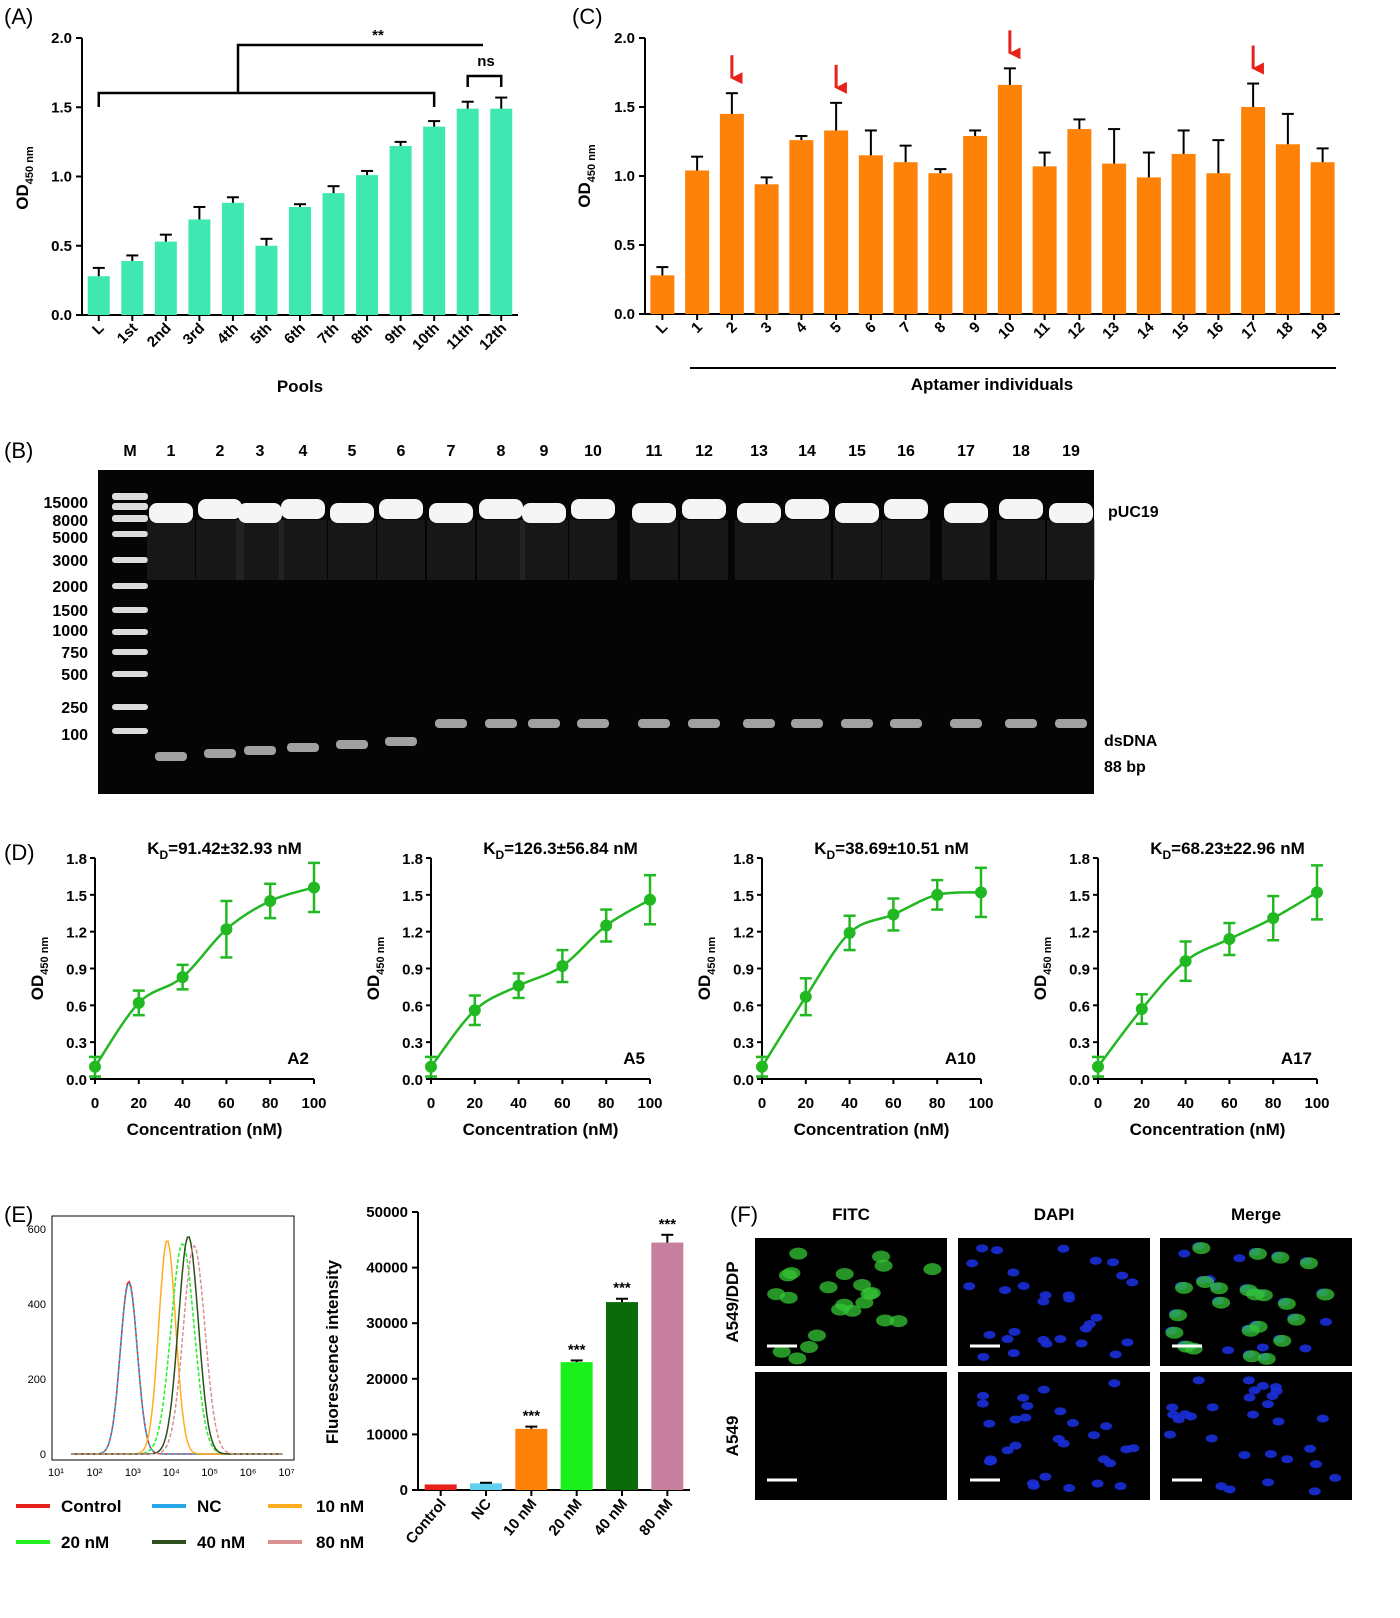  What do you see at coordinates (1256, 1214) in the screenshot?
I see `column-label: Merge` at bounding box center [1256, 1214].